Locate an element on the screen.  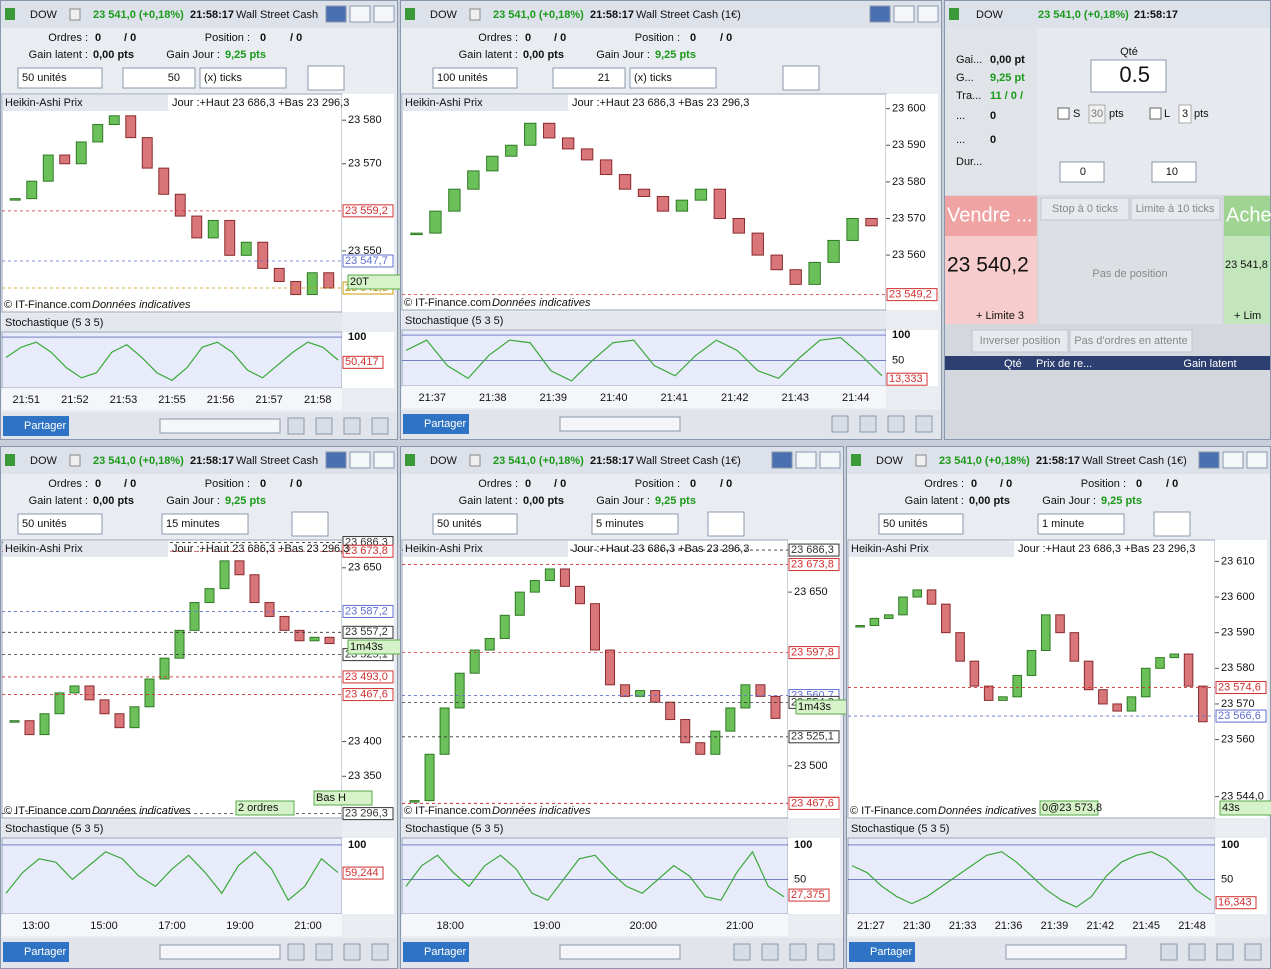
jour-range: Jour :+Haut 23 686,3 +Bas 23 296,3 is located at coordinates (660, 103).